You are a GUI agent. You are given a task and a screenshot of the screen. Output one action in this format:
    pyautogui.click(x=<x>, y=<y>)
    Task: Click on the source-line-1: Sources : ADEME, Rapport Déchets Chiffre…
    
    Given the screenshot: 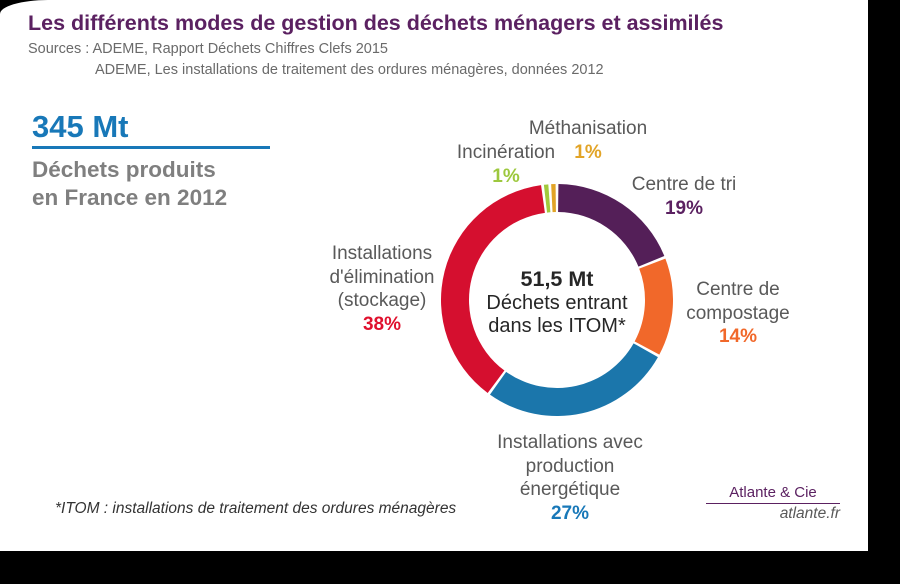 What is the action you would take?
    pyautogui.click(x=208, y=49)
    